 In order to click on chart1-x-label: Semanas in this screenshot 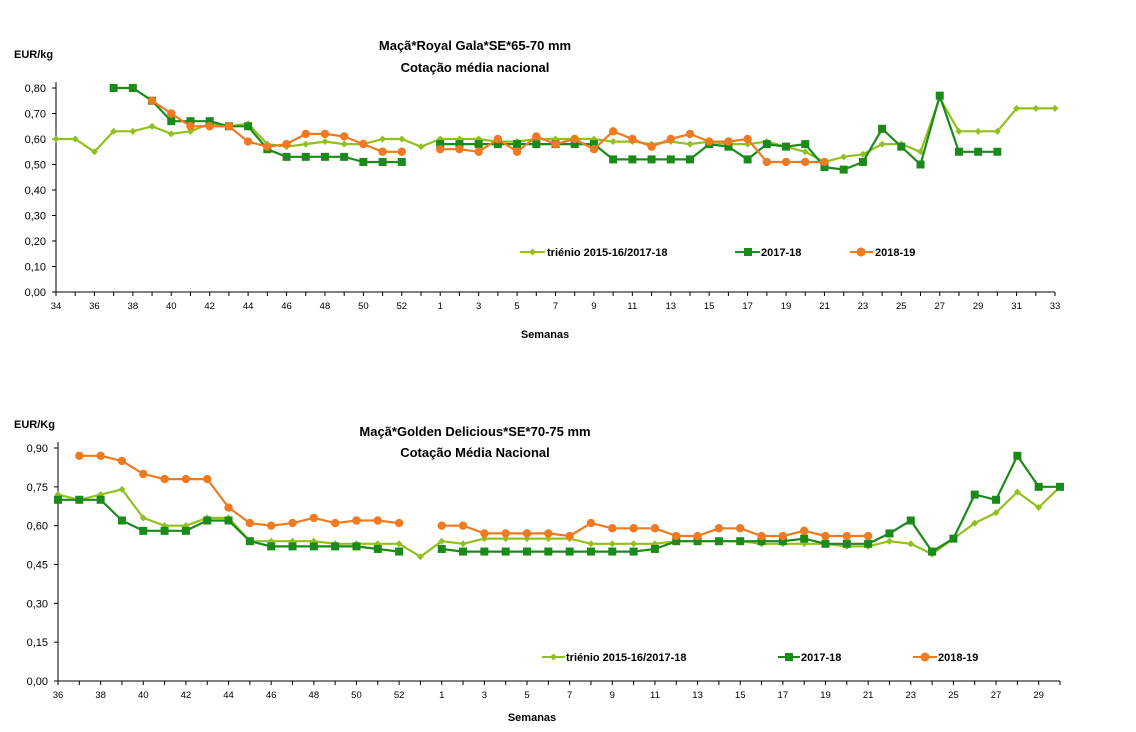, I will do `click(545, 335)`.